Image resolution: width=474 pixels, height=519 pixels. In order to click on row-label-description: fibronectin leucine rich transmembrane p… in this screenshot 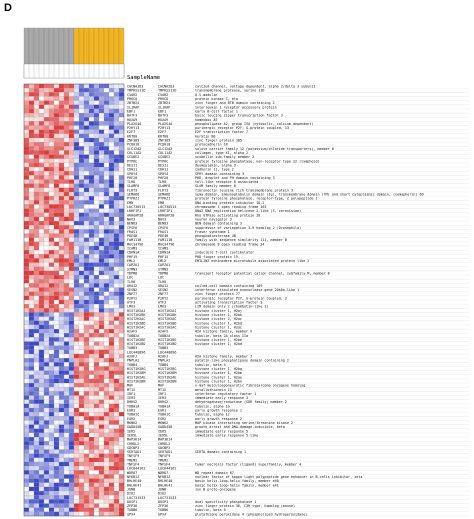, I will do `click(244, 190)`.